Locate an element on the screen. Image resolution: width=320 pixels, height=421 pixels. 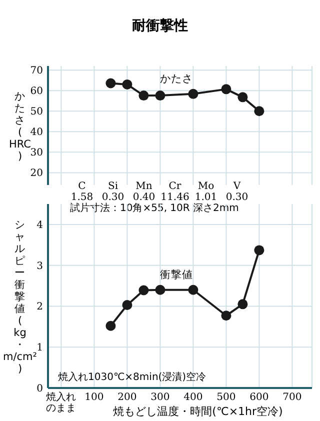
y-tick-label: 30 is located at coordinates (36, 153).